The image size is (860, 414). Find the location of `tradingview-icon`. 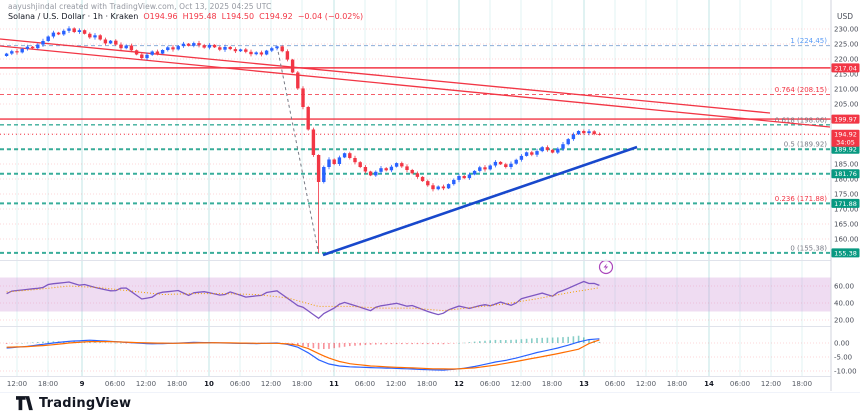

tradingview-icon is located at coordinates (24, 403).